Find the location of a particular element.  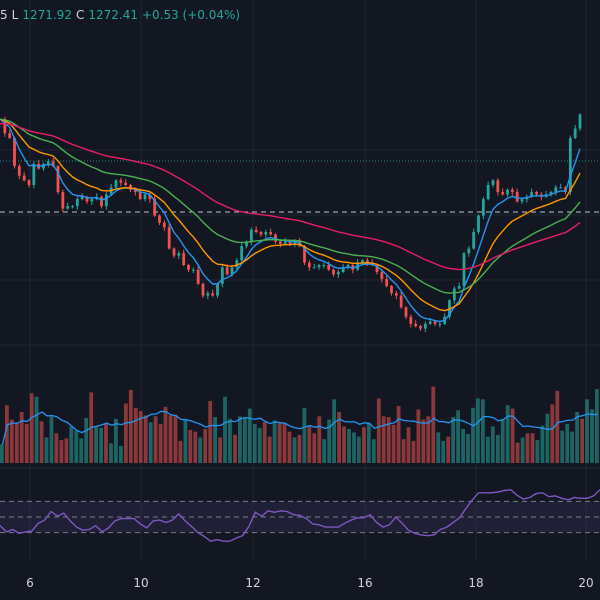

low-value: 1271.92 is located at coordinates (47, 15).